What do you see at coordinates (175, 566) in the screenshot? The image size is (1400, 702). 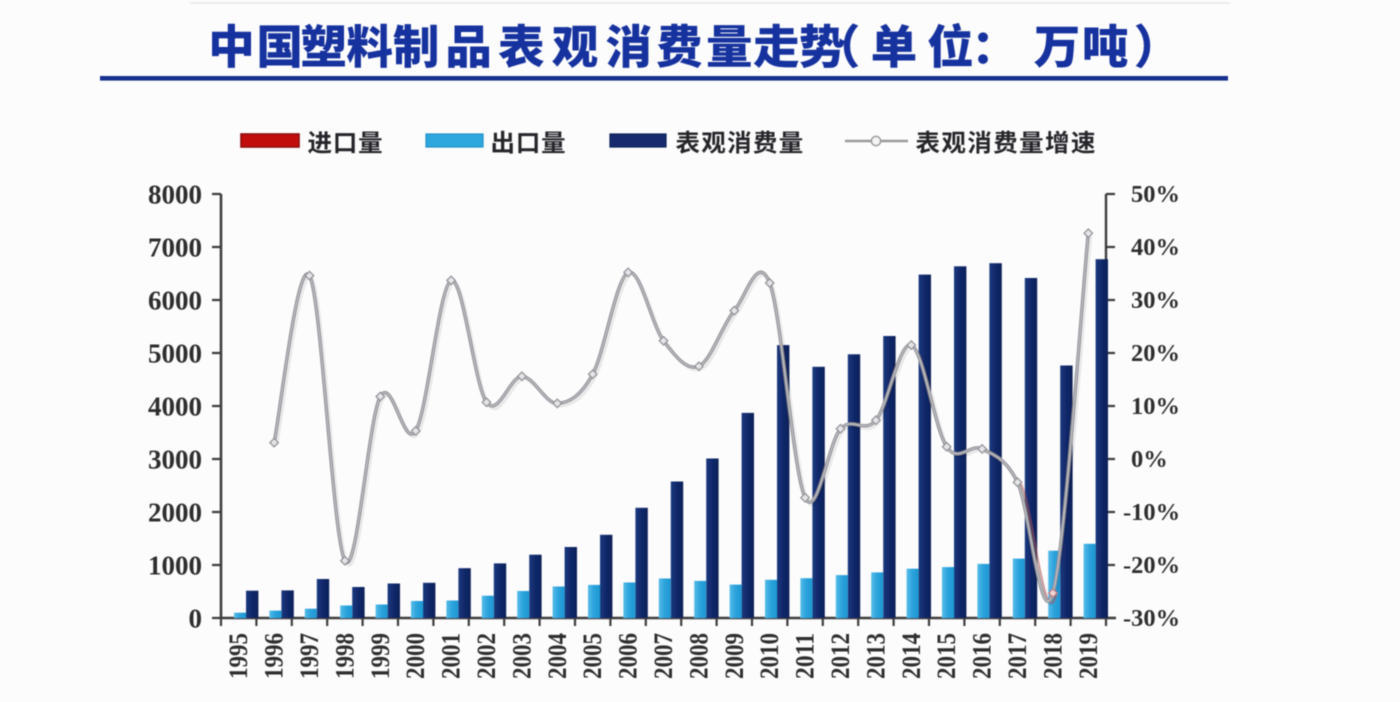 I see `svg-text: 1000` at bounding box center [175, 566].